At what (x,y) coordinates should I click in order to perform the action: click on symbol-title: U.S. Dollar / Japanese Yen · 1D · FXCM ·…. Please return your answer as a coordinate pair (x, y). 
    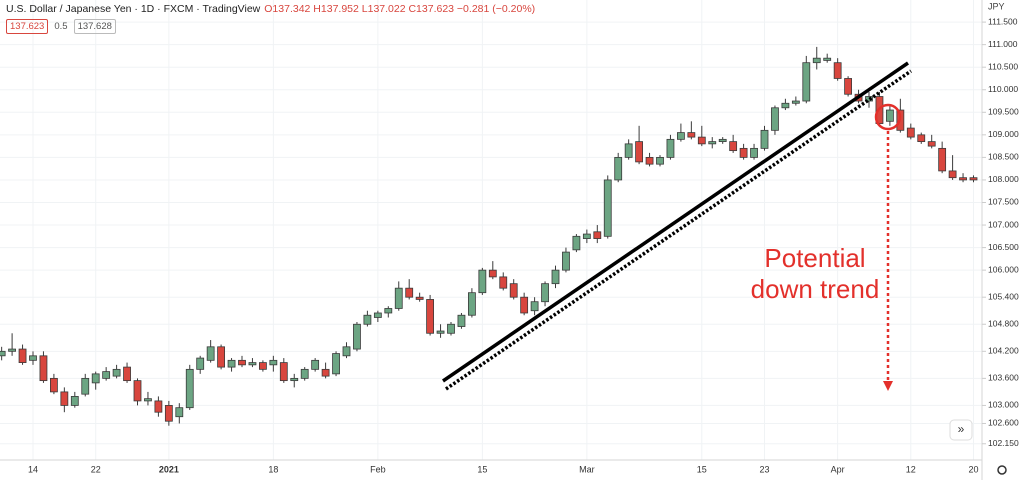
    Looking at the image, I should click on (133, 9).